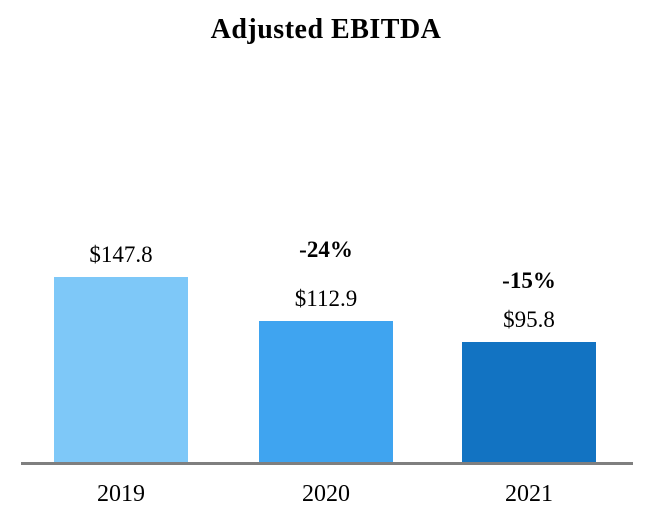 This screenshot has width=652, height=532. What do you see at coordinates (529, 494) in the screenshot?
I see `x-axis-label-2021: 2021` at bounding box center [529, 494].